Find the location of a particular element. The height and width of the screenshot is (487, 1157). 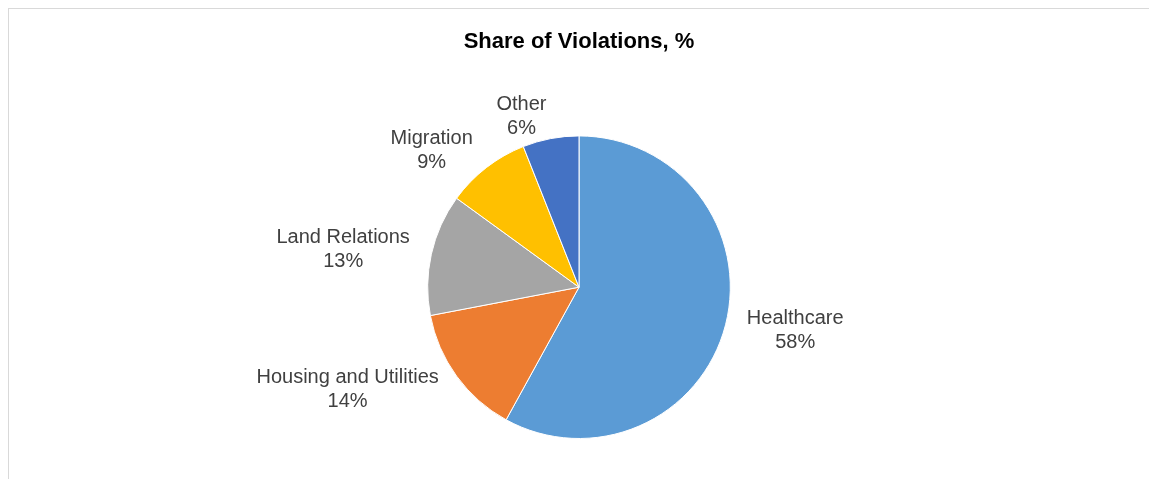

data-label: 13% is located at coordinates (343, 259).